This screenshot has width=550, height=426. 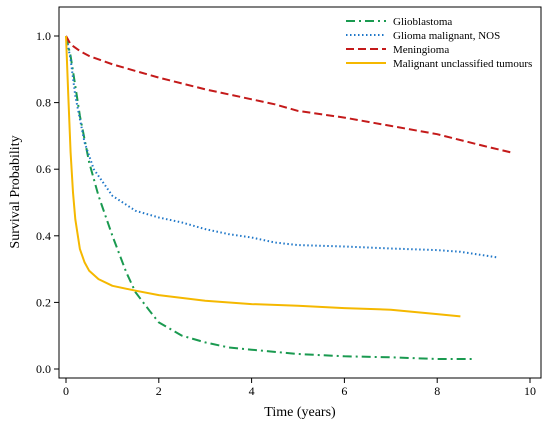 I want to click on y-tick-label: 0.0, so click(x=43, y=369).